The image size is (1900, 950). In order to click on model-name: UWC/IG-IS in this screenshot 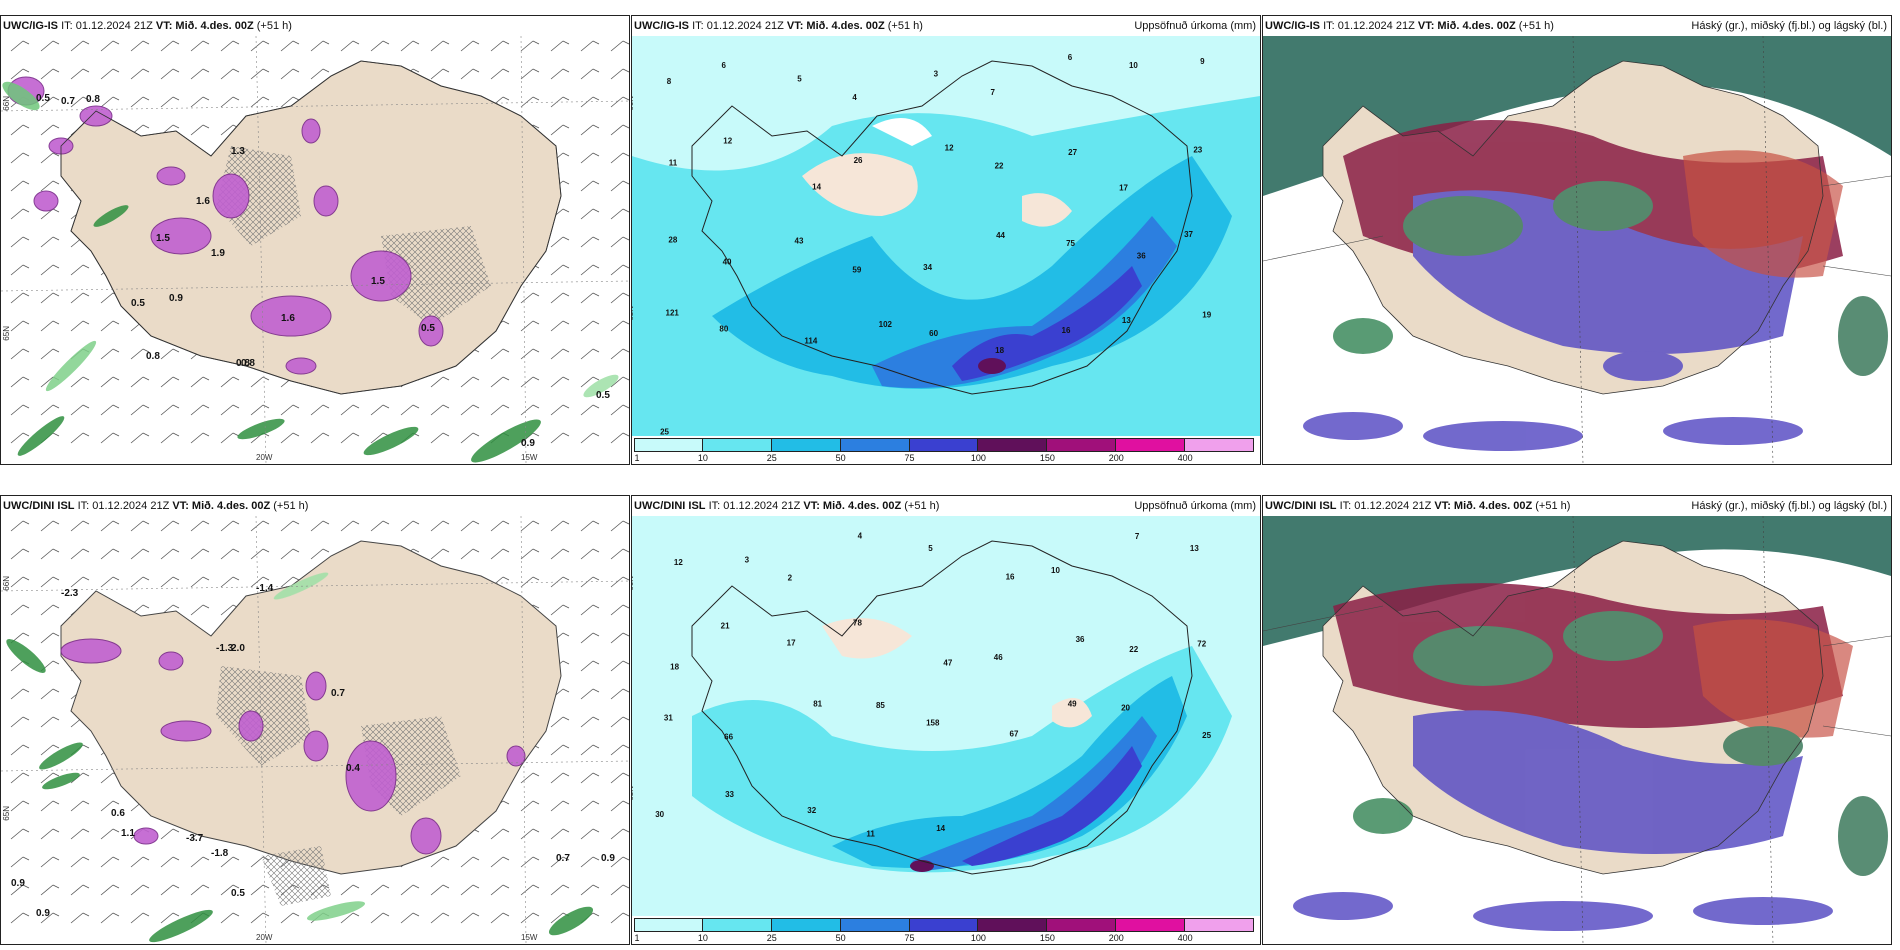, I will do `click(661, 26)`.